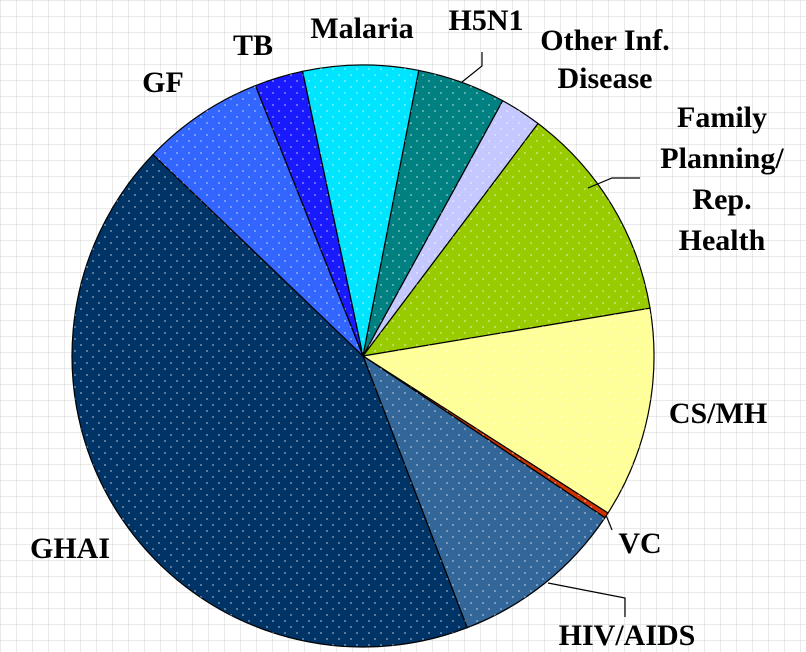 This screenshot has height=652, width=806. What do you see at coordinates (639, 543) in the screenshot?
I see `slice-label: VC` at bounding box center [639, 543].